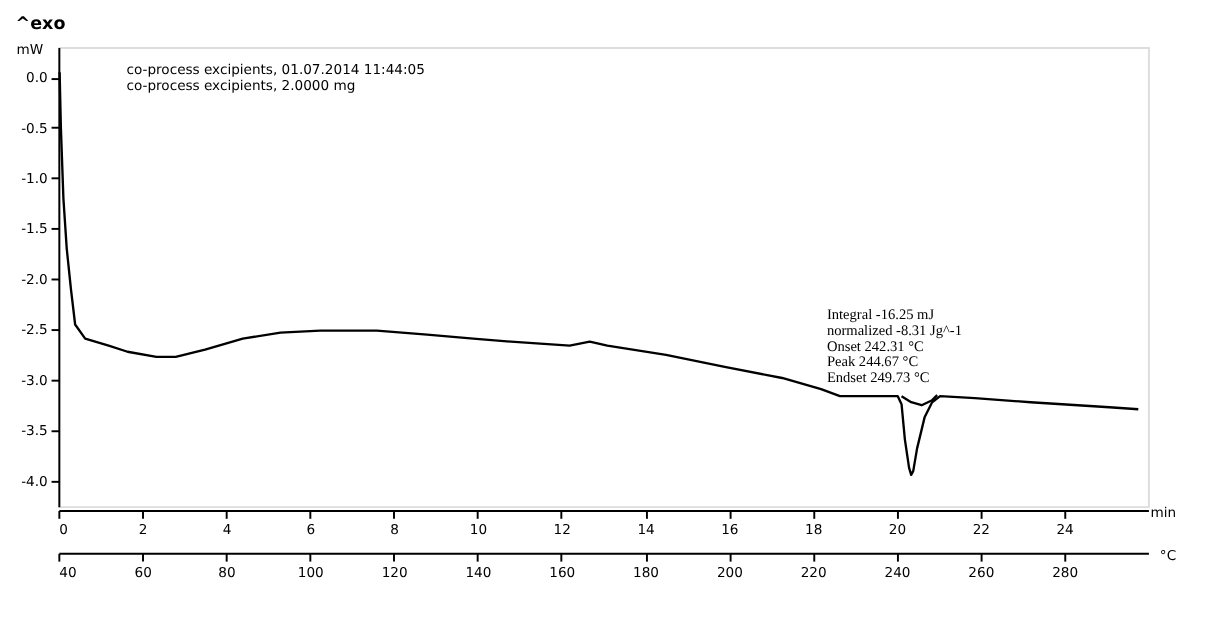  What do you see at coordinates (40, 25) in the screenshot?
I see `chart-title: ^exo` at bounding box center [40, 25].